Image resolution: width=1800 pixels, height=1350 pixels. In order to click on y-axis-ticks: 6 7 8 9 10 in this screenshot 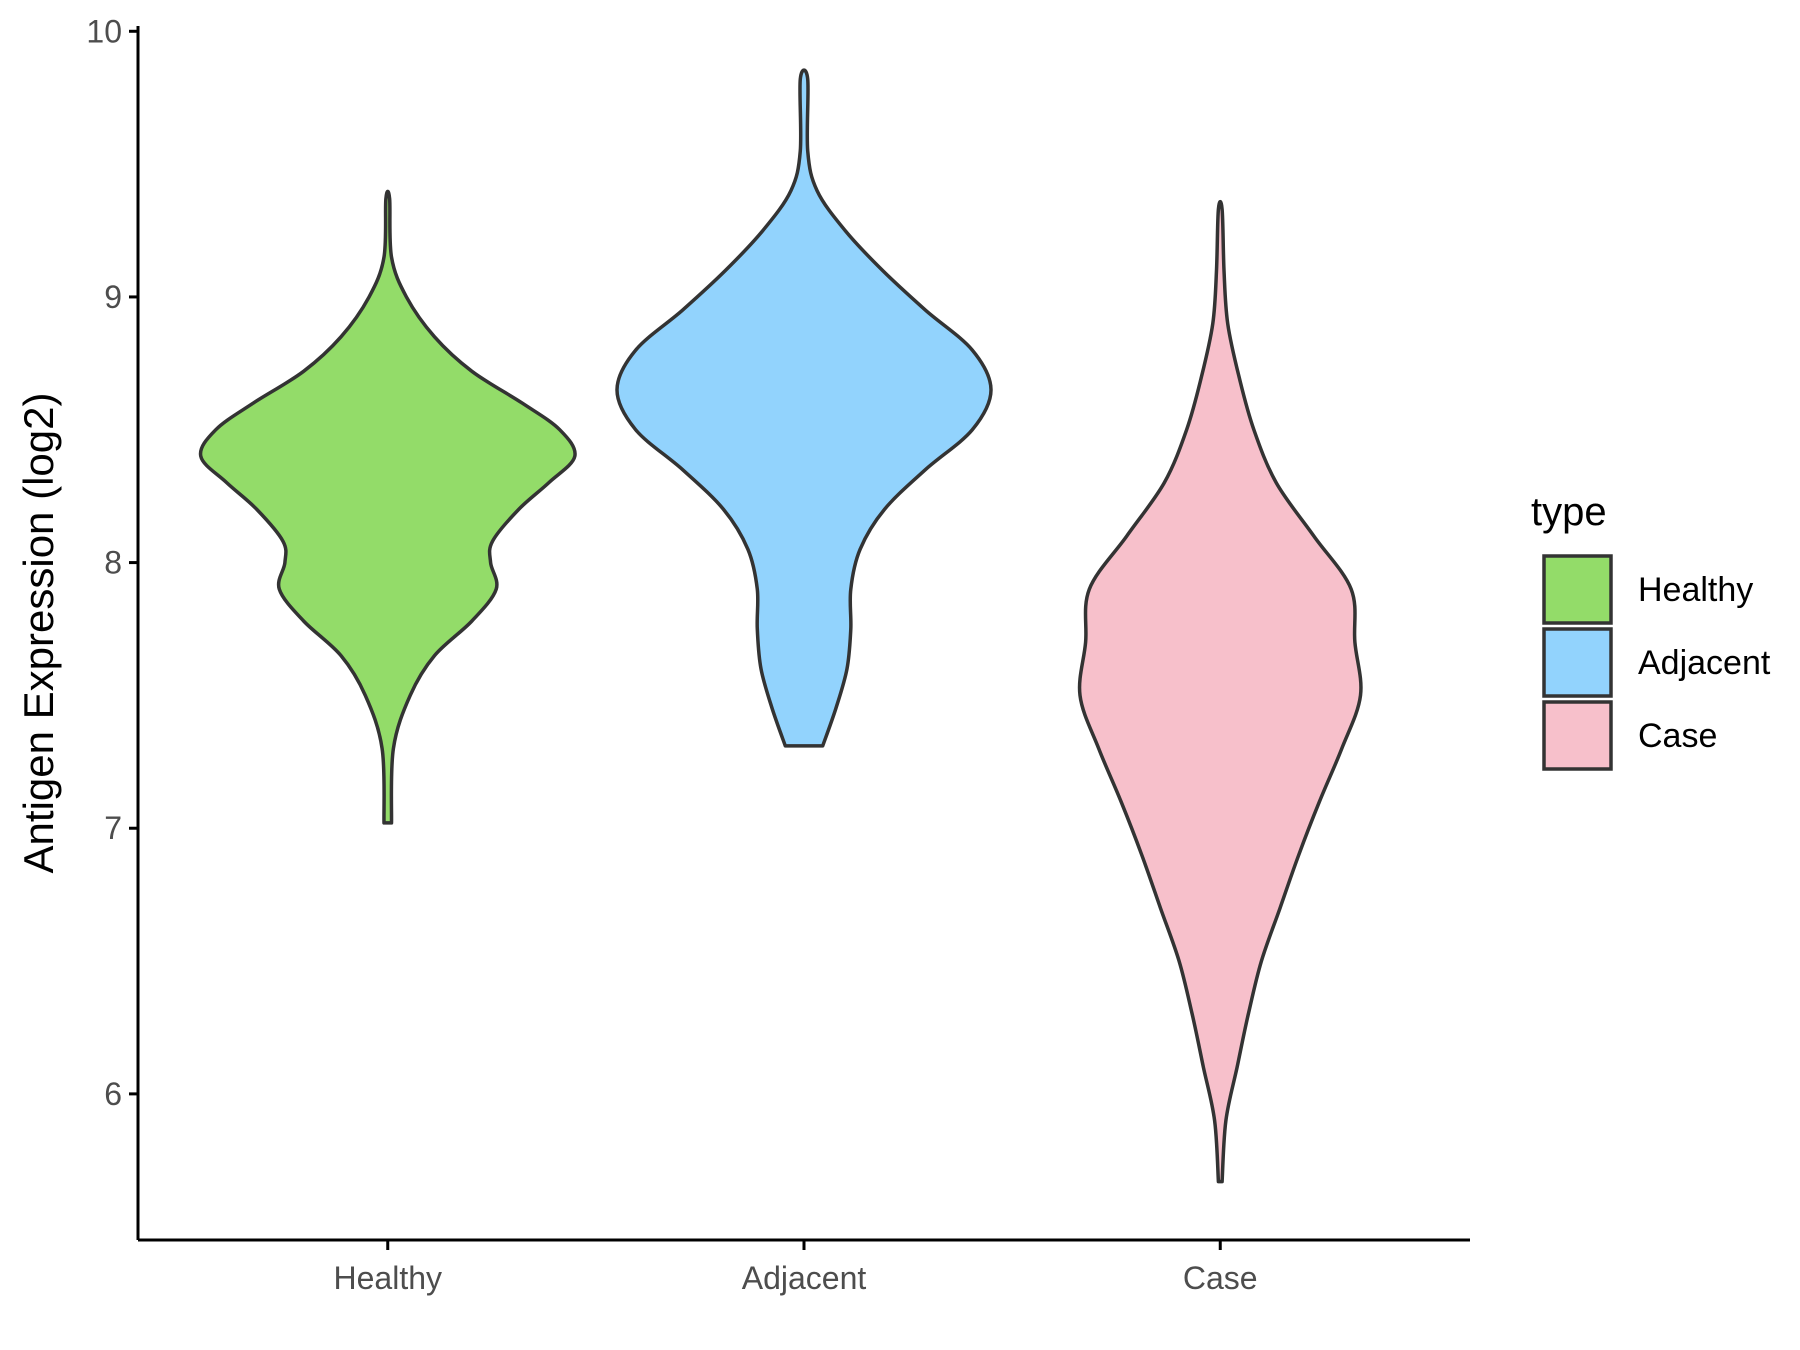, I will do `click(112, 562)`.